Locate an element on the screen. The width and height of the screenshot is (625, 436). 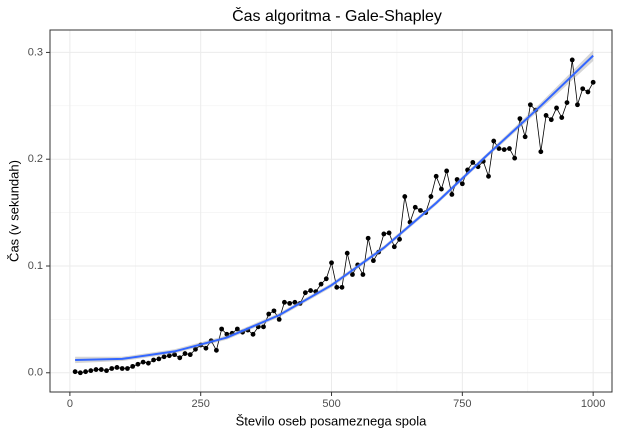
y-tick-label: 0.3 is located at coordinates (35, 52).